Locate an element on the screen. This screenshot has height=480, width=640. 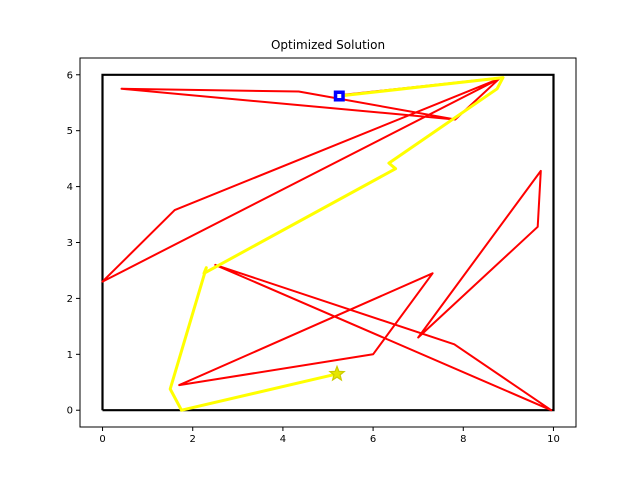
y-tick-label: 3 is located at coordinates (70, 243).